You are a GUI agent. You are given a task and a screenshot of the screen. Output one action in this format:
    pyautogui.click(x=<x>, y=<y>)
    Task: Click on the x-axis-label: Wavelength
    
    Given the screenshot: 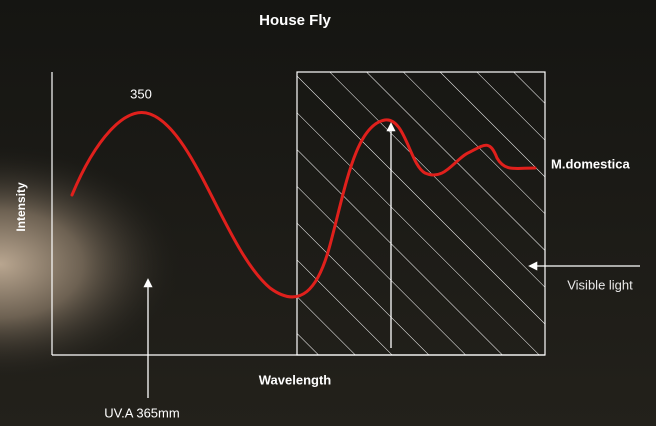 What is the action you would take?
    pyautogui.click(x=295, y=379)
    